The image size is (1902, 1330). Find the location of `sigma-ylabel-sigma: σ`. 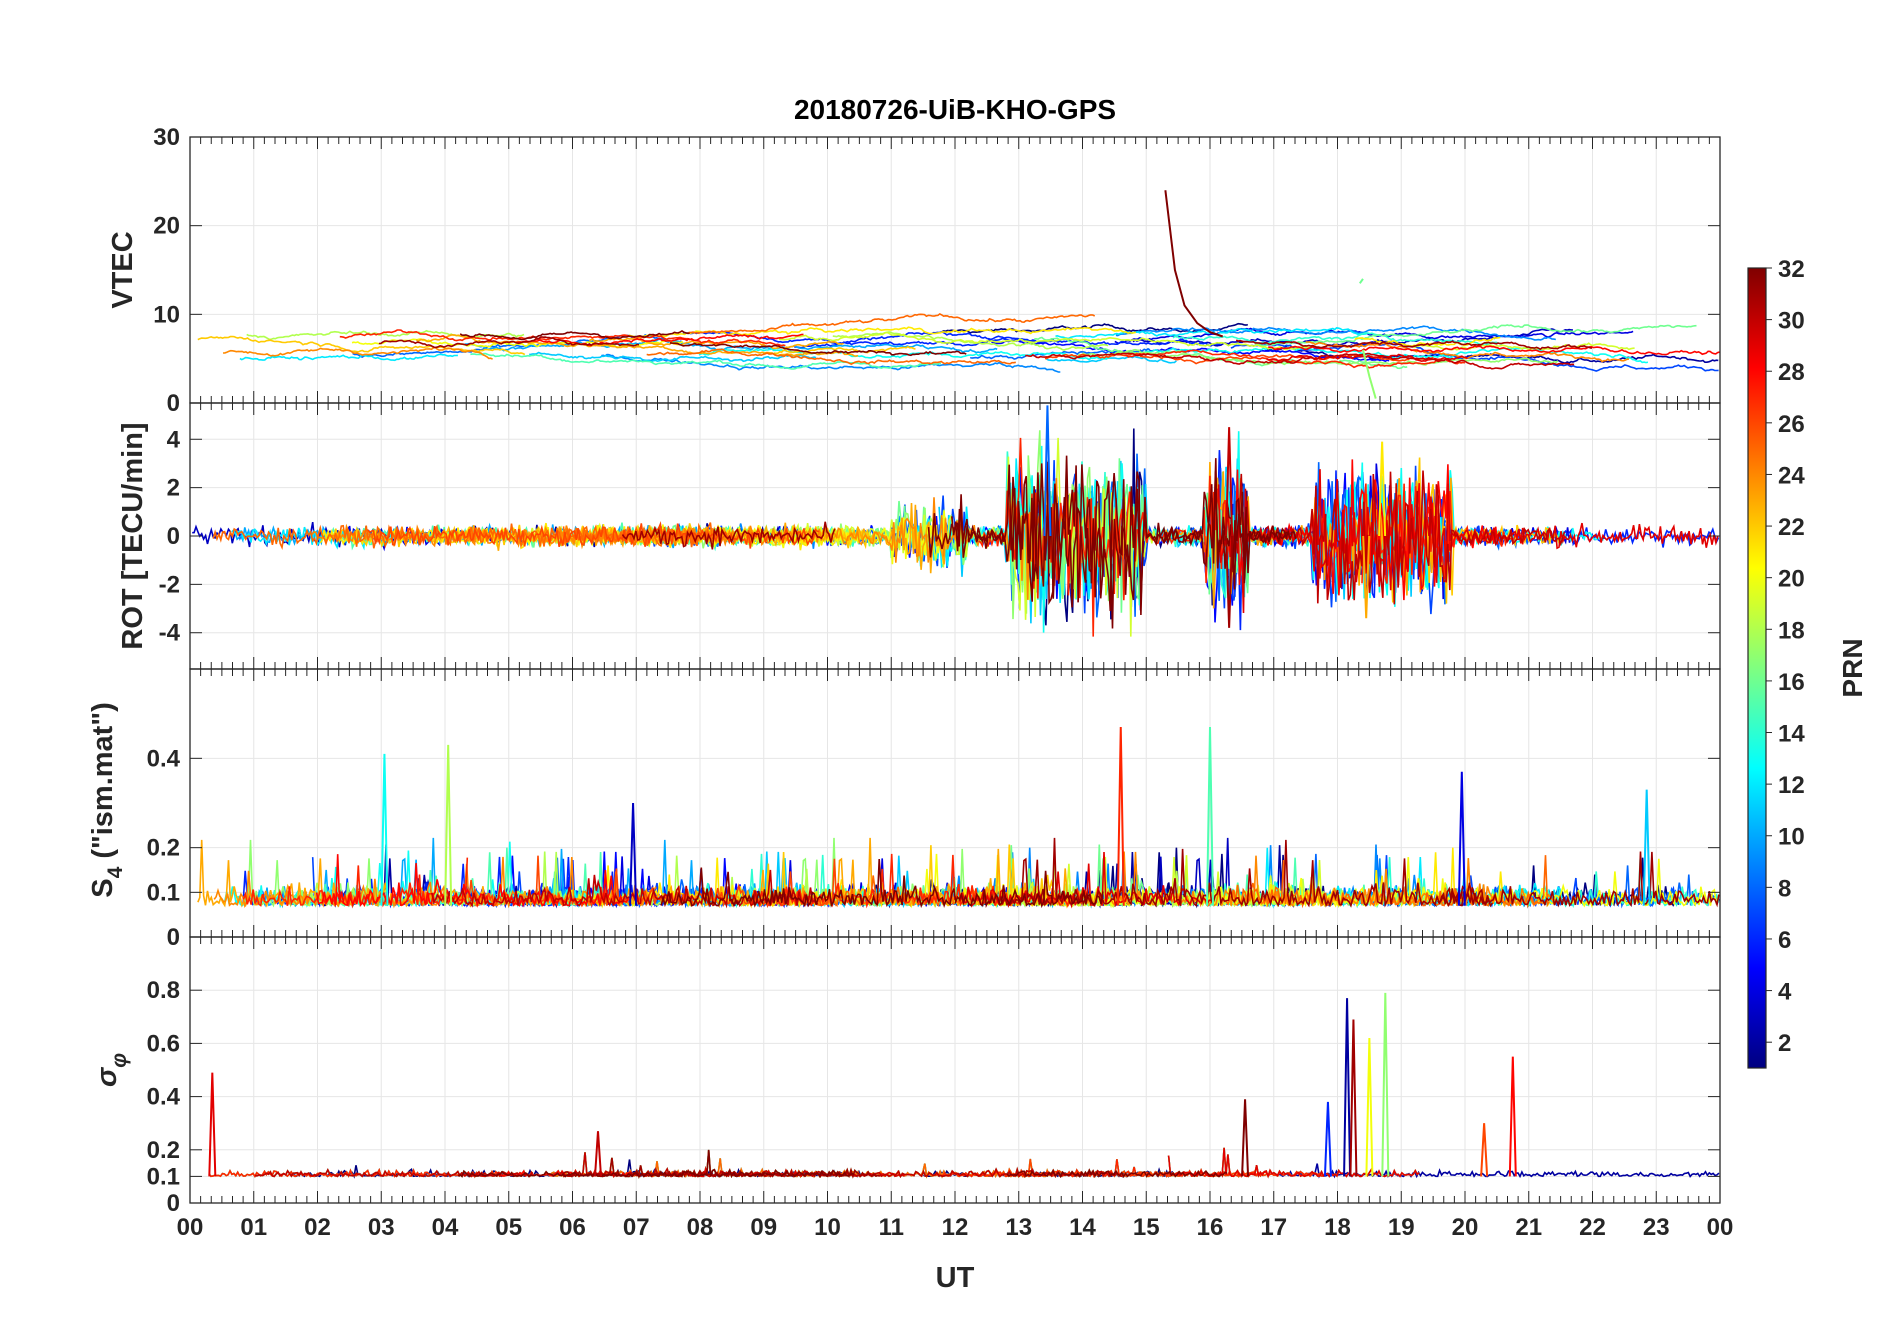

sigma-ylabel-sigma: σ is located at coordinates (107, 1076).